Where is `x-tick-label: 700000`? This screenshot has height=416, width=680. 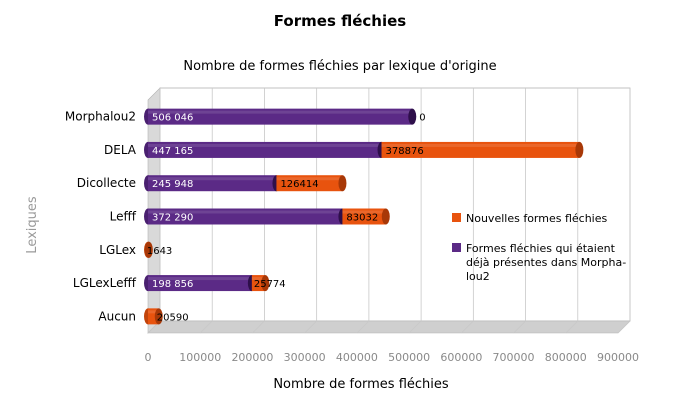 x-tick-label: 700000 is located at coordinates (514, 357).